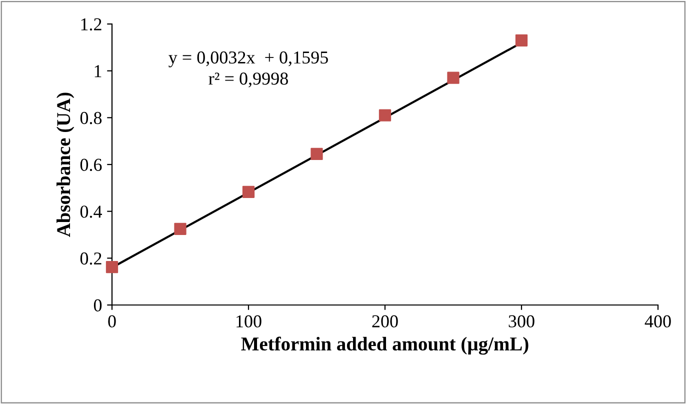  Describe the element at coordinates (521, 321) in the screenshot. I see `x-tick-label: 300` at that location.